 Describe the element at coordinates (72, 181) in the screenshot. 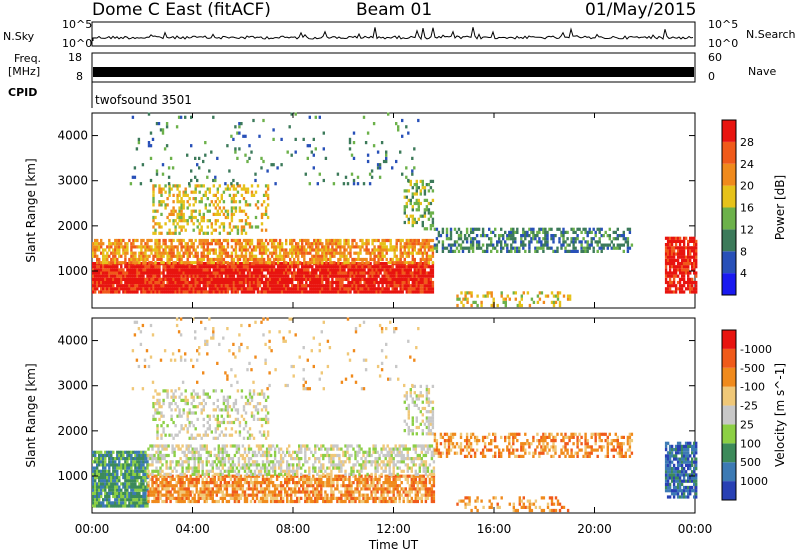

I see `y-tick-label: 3000` at that location.